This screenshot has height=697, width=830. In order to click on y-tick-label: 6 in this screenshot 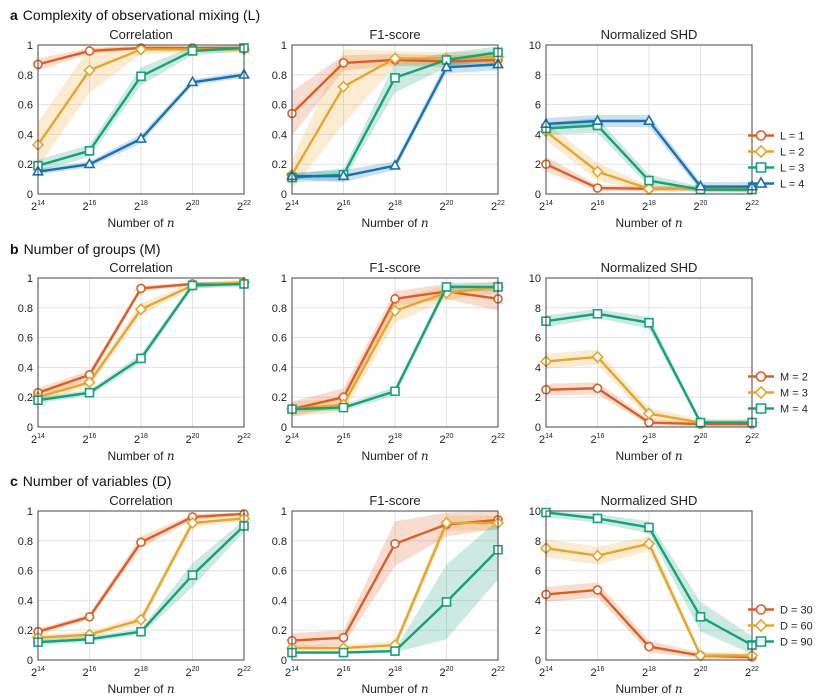, I will do `click(538, 106)`.